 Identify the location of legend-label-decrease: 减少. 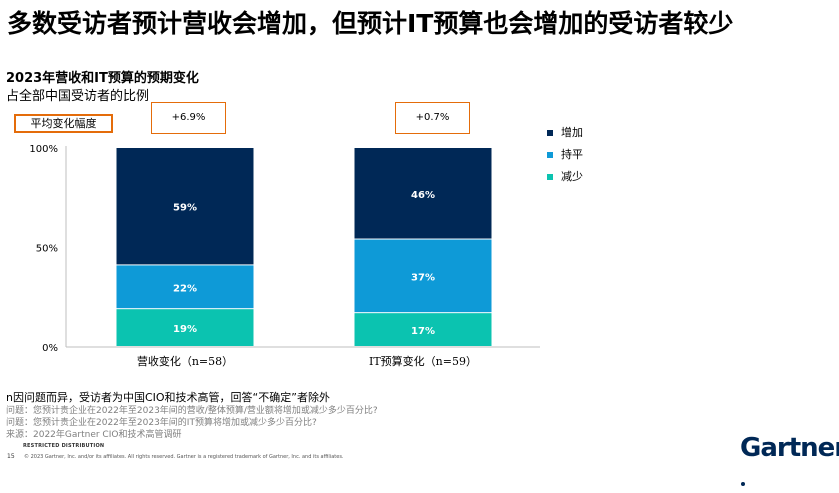
(572, 176).